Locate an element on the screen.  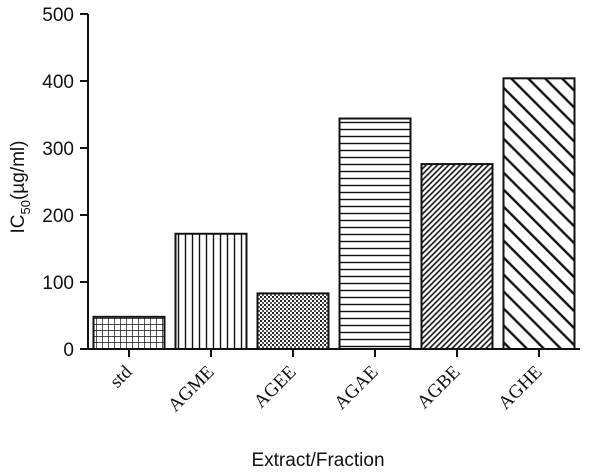
bar-agbe is located at coordinates (457, 256).